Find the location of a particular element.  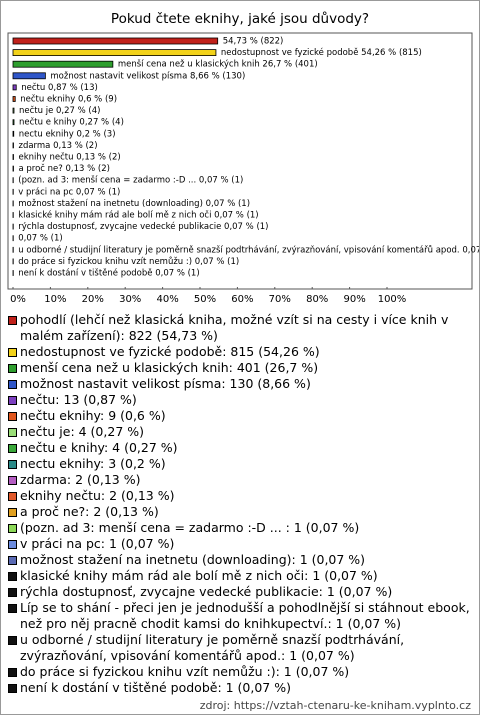

x-tick-label: 100% is located at coordinates (392, 299).